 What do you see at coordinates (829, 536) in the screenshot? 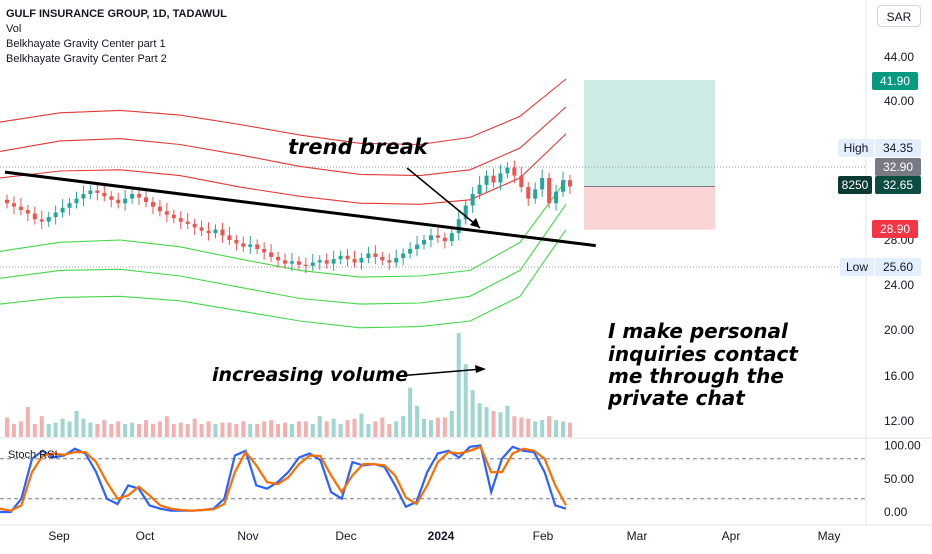
I see `time-axis-tick: May` at bounding box center [829, 536].